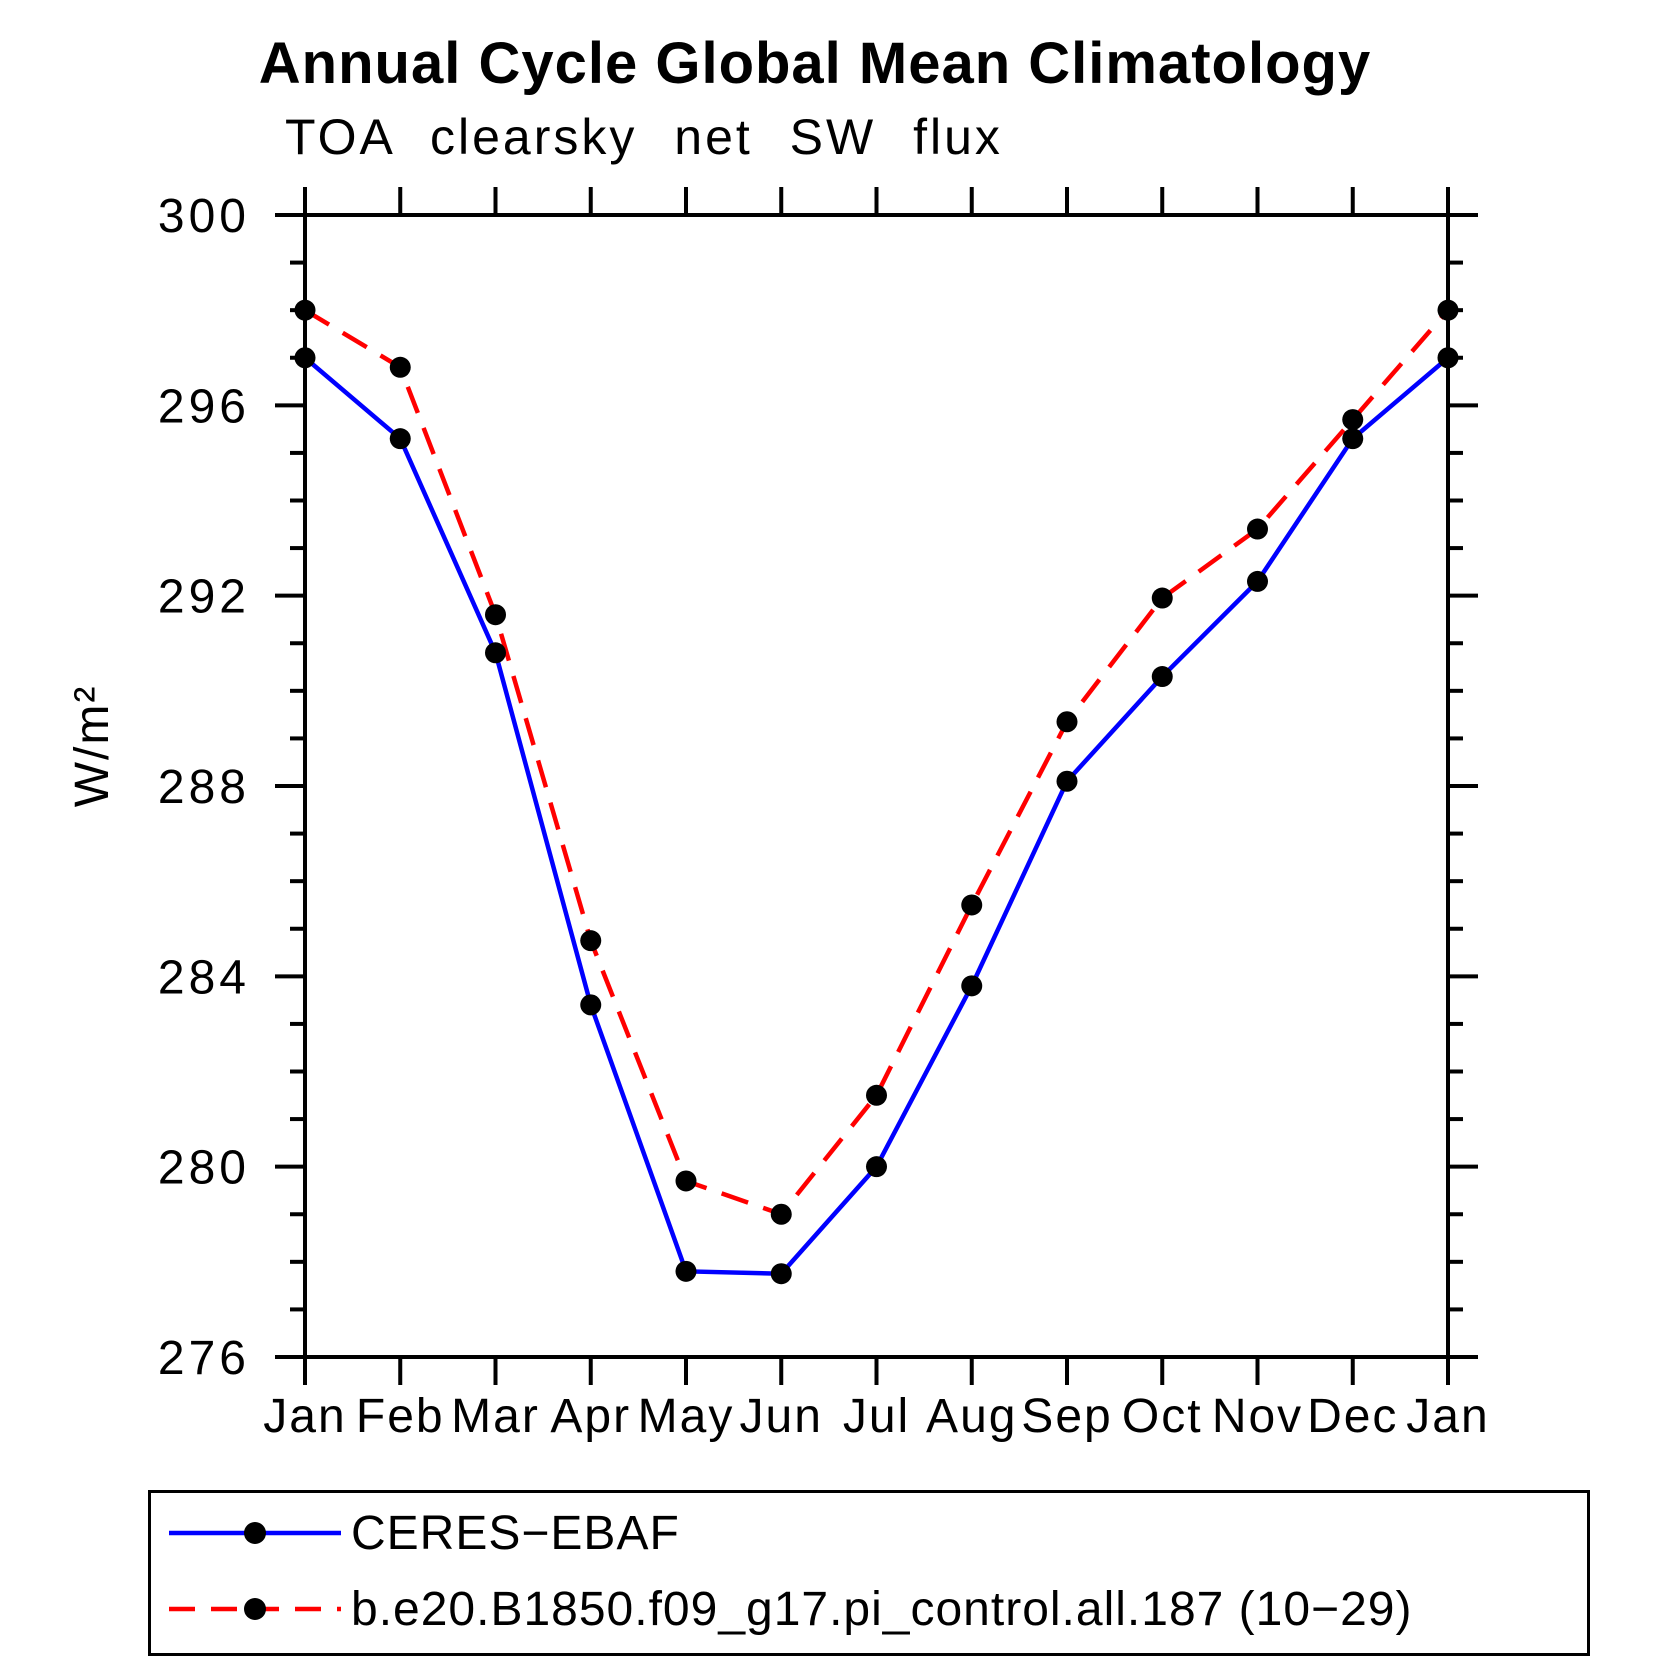  Describe the element at coordinates (590, 1416) in the screenshot. I see `x-tick-label: Apr` at that location.